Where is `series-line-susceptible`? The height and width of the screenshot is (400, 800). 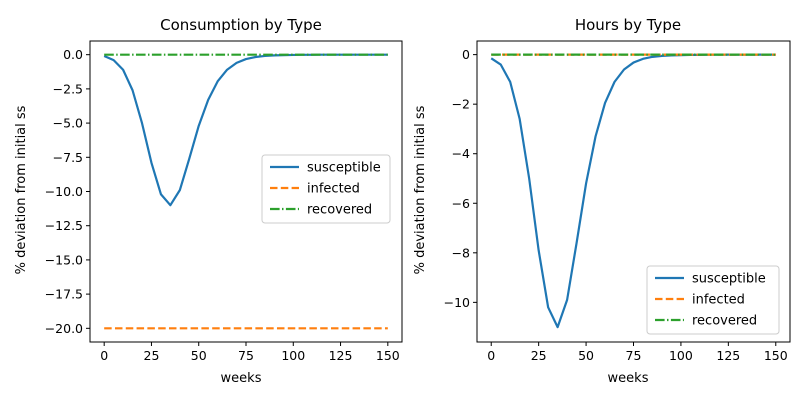
series-line-susceptible is located at coordinates (245, 130).